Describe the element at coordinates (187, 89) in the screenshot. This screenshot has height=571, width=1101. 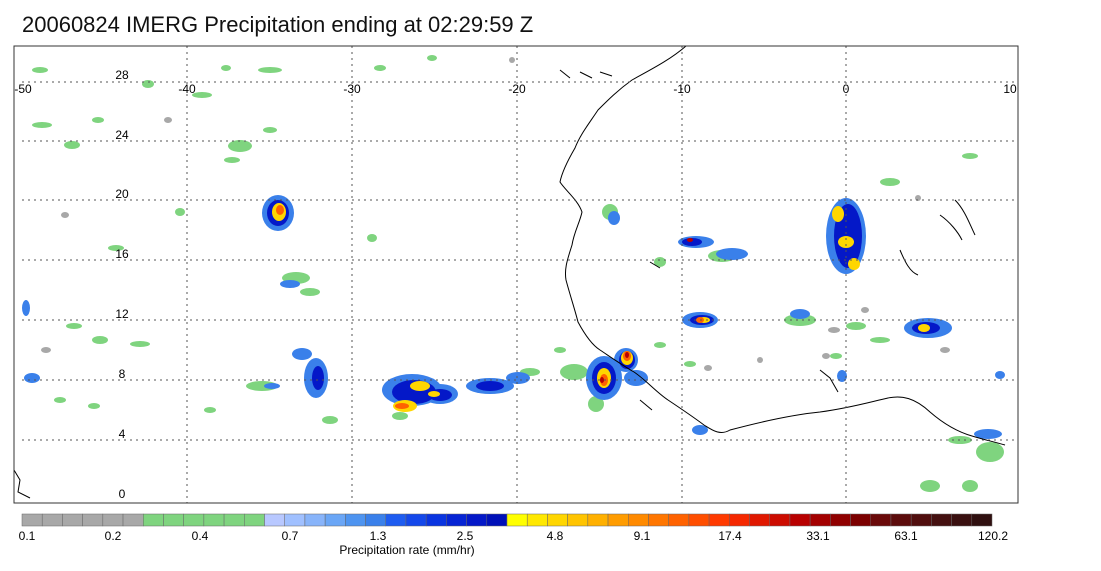
I see `lon-label: -40` at that location.